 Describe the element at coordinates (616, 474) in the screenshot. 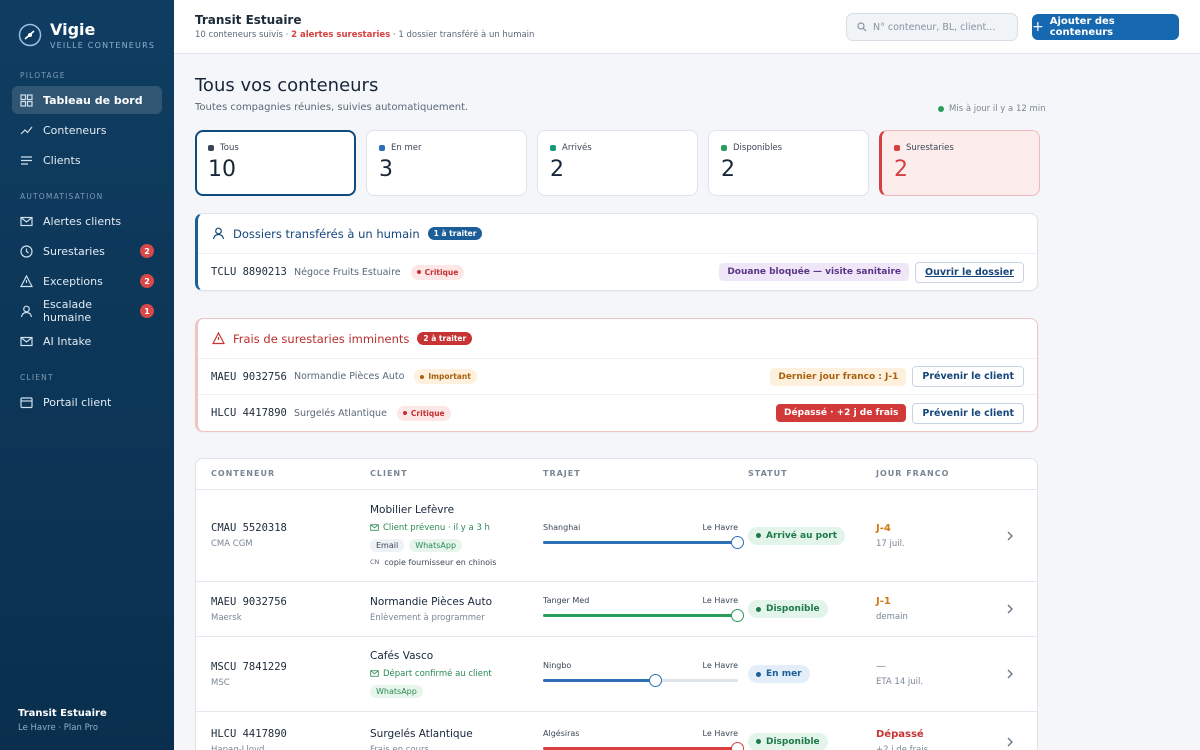

I see `table-header: CONTENEUR CLIENT TRAJET STATUT JOUR FRANCO` at that location.